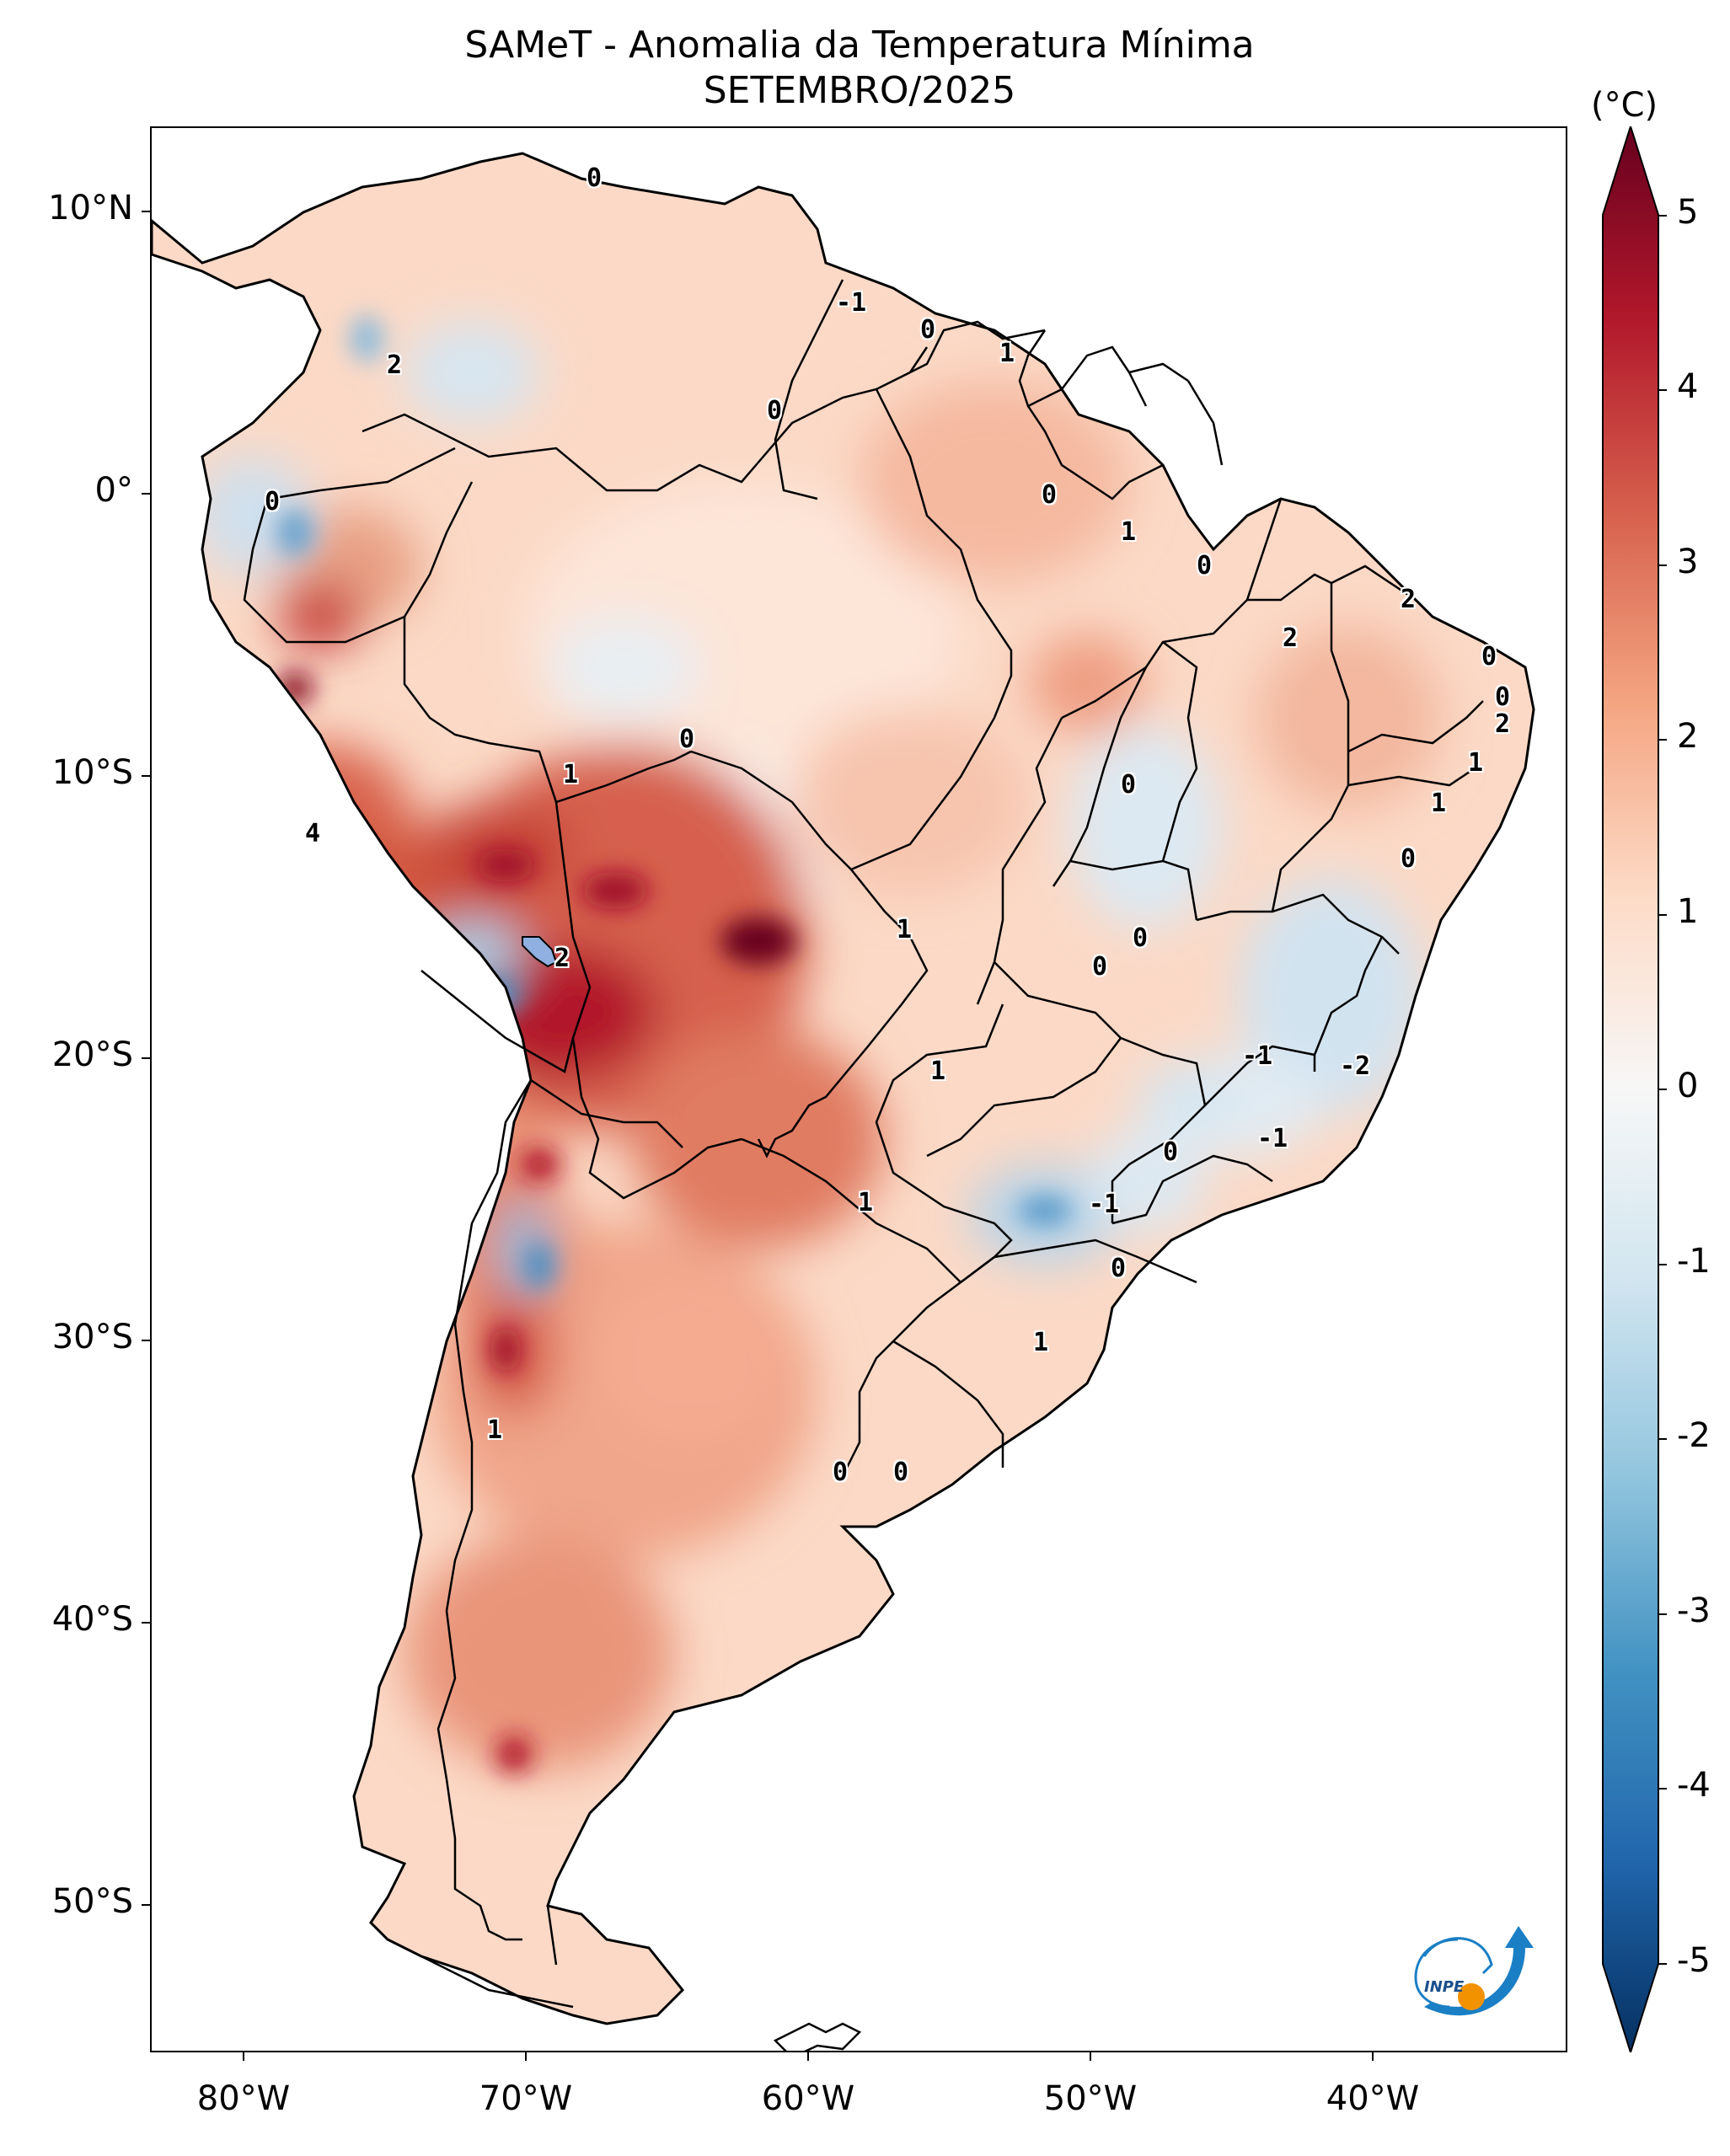 The height and width of the screenshot is (2156, 1730). What do you see at coordinates (1688, 562) in the screenshot?
I see `colorbar-label: 3` at bounding box center [1688, 562].